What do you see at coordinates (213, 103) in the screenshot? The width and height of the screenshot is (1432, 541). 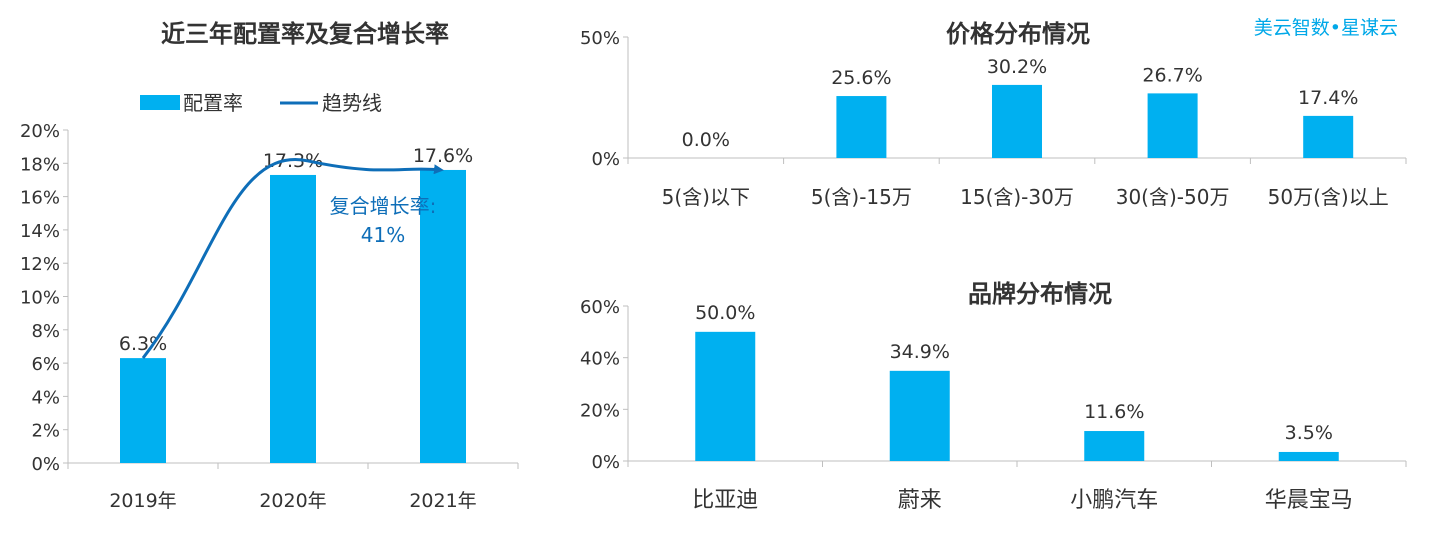 I see `legend-bar-label: 配置率` at bounding box center [213, 103].